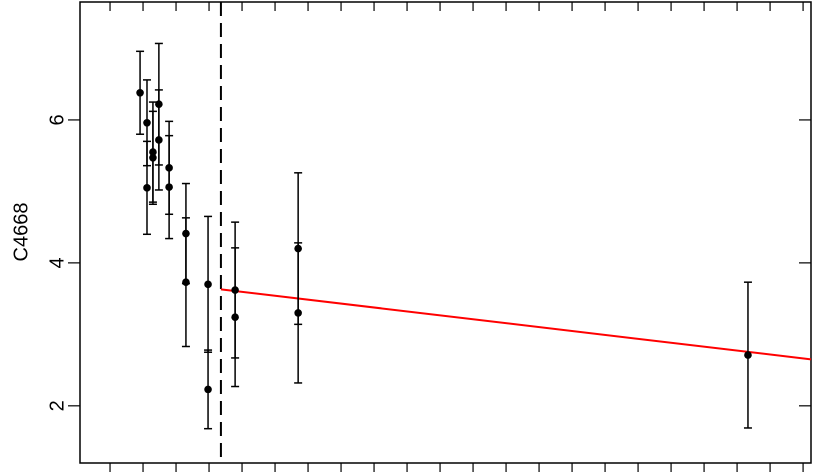 This screenshot has width=817, height=472. What do you see at coordinates (57, 405) in the screenshot?
I see `y-tick-label: 2` at bounding box center [57, 405].